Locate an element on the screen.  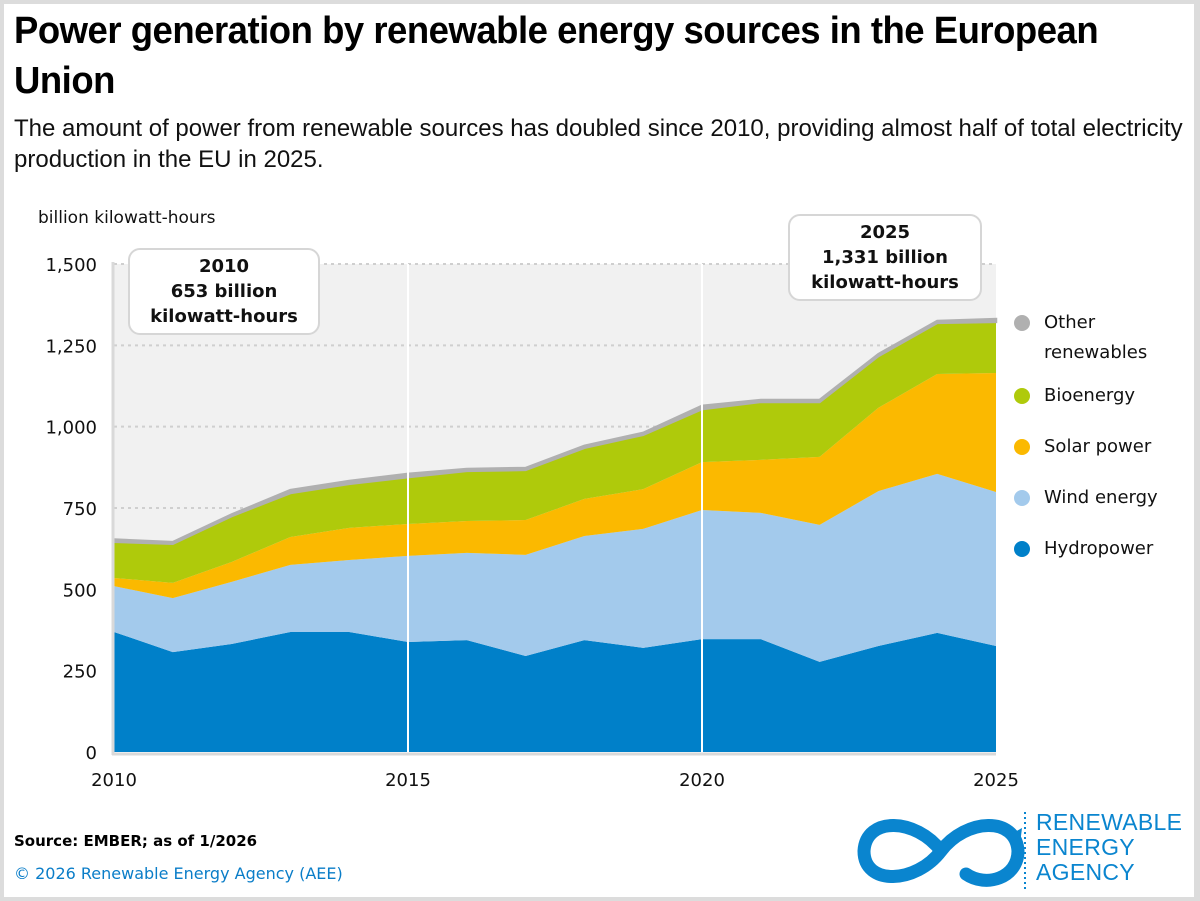
legend-label-solar: Solar power is located at coordinates (1098, 446).